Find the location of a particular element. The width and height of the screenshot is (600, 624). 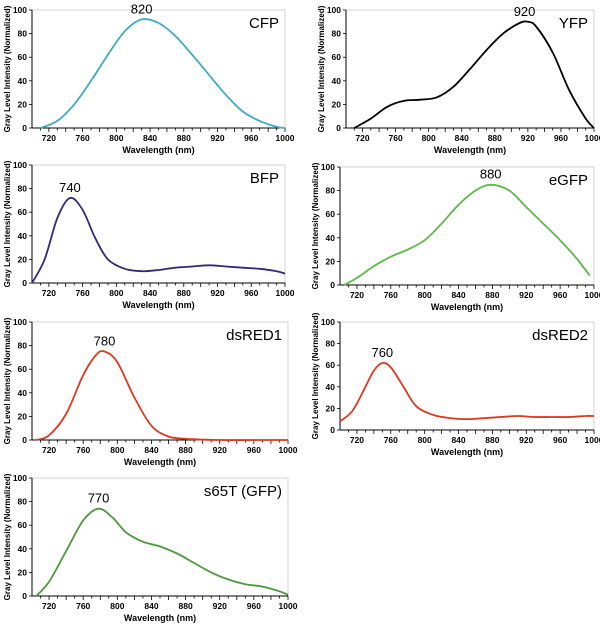

peak-label: 920 is located at coordinates (525, 11).